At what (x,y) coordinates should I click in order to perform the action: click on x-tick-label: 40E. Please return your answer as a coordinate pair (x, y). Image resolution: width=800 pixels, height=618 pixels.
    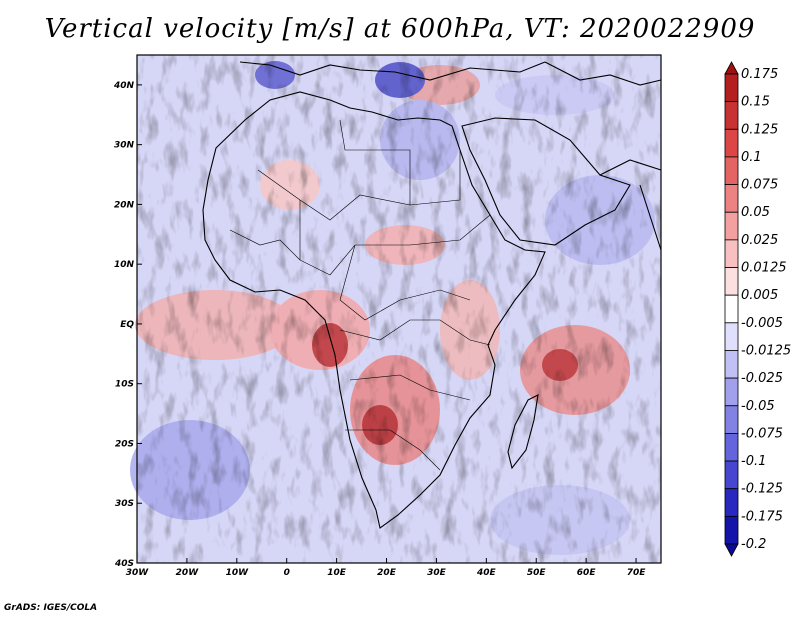
    Looking at the image, I should click on (486, 573).